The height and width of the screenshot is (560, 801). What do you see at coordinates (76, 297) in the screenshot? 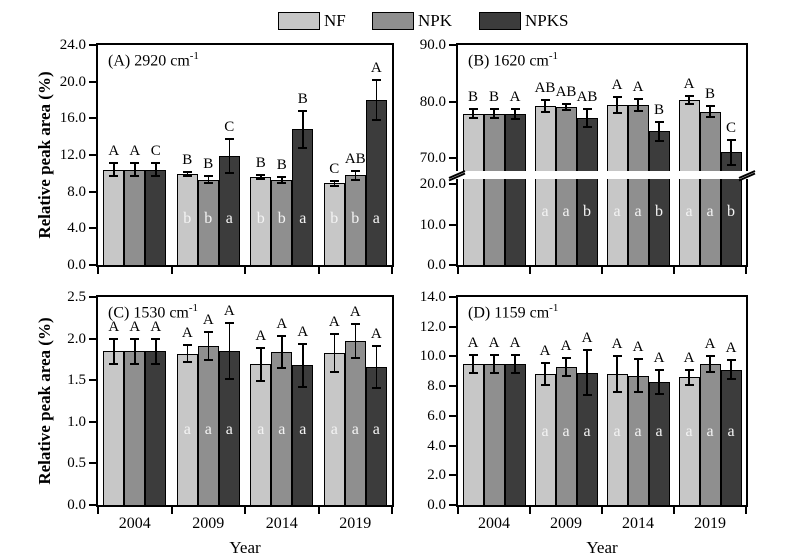
I see `y-tick-label: 2.5` at bounding box center [76, 297].